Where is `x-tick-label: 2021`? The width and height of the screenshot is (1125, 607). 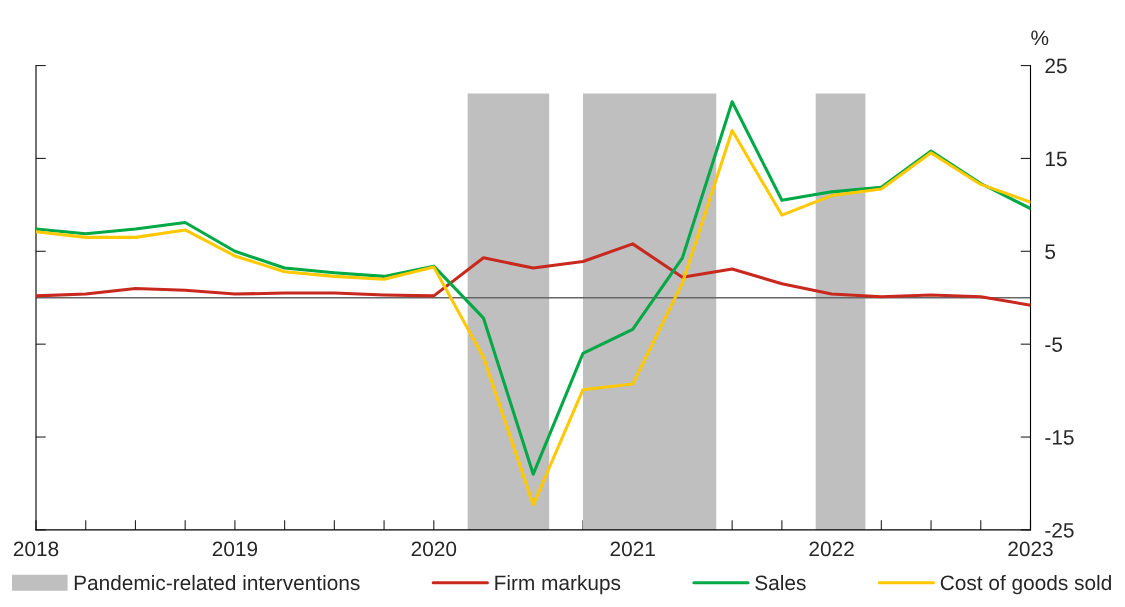
x-tick-label: 2021 is located at coordinates (632, 549).